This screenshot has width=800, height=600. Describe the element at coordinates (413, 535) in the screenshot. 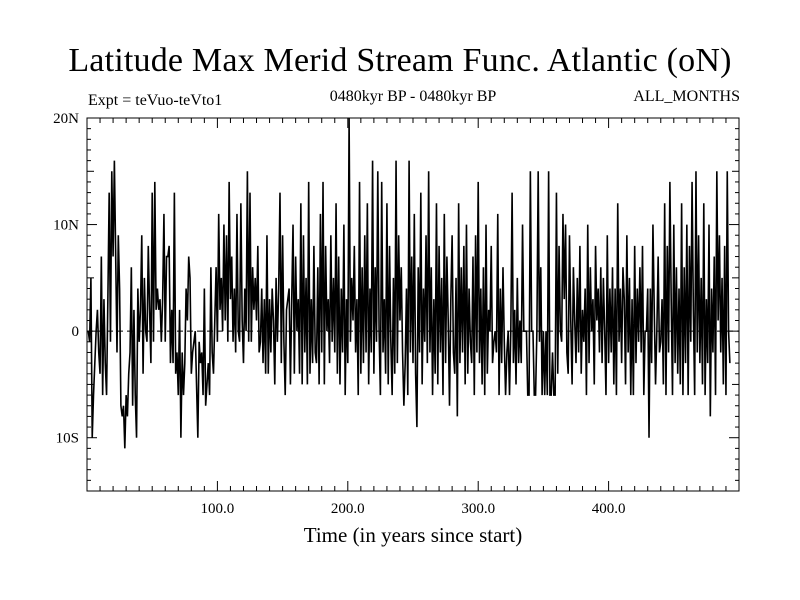

I see `x-axis-label: Time (in years since start)` at that location.